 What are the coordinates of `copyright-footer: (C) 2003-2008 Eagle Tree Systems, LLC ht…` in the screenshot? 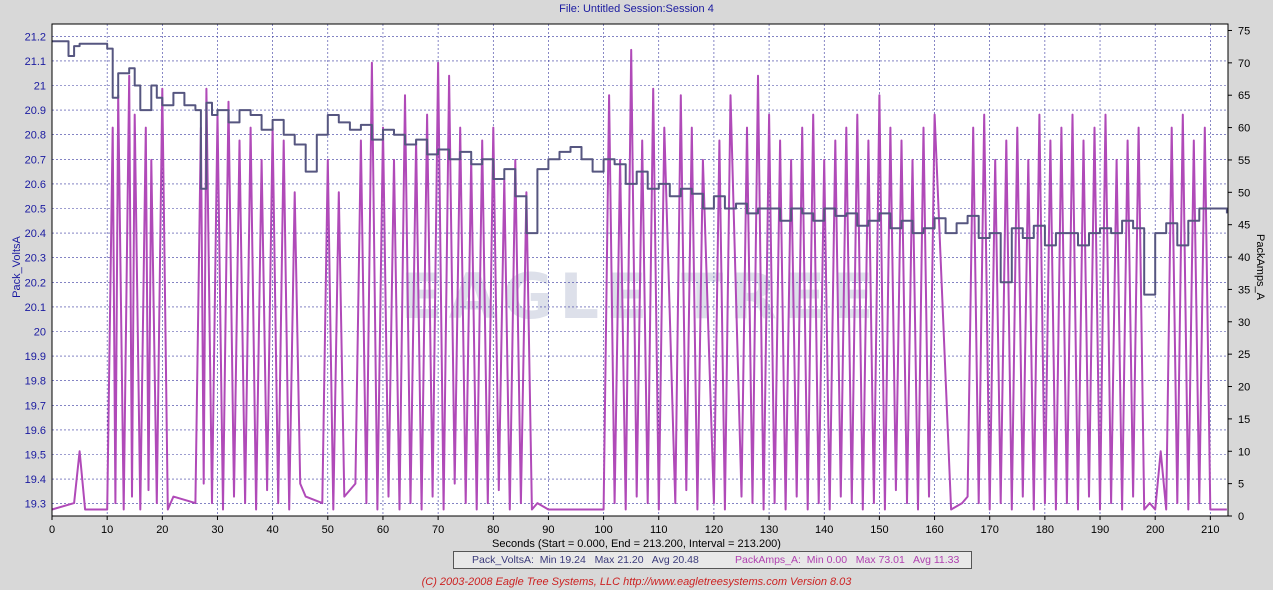 It's located at (636, 582).